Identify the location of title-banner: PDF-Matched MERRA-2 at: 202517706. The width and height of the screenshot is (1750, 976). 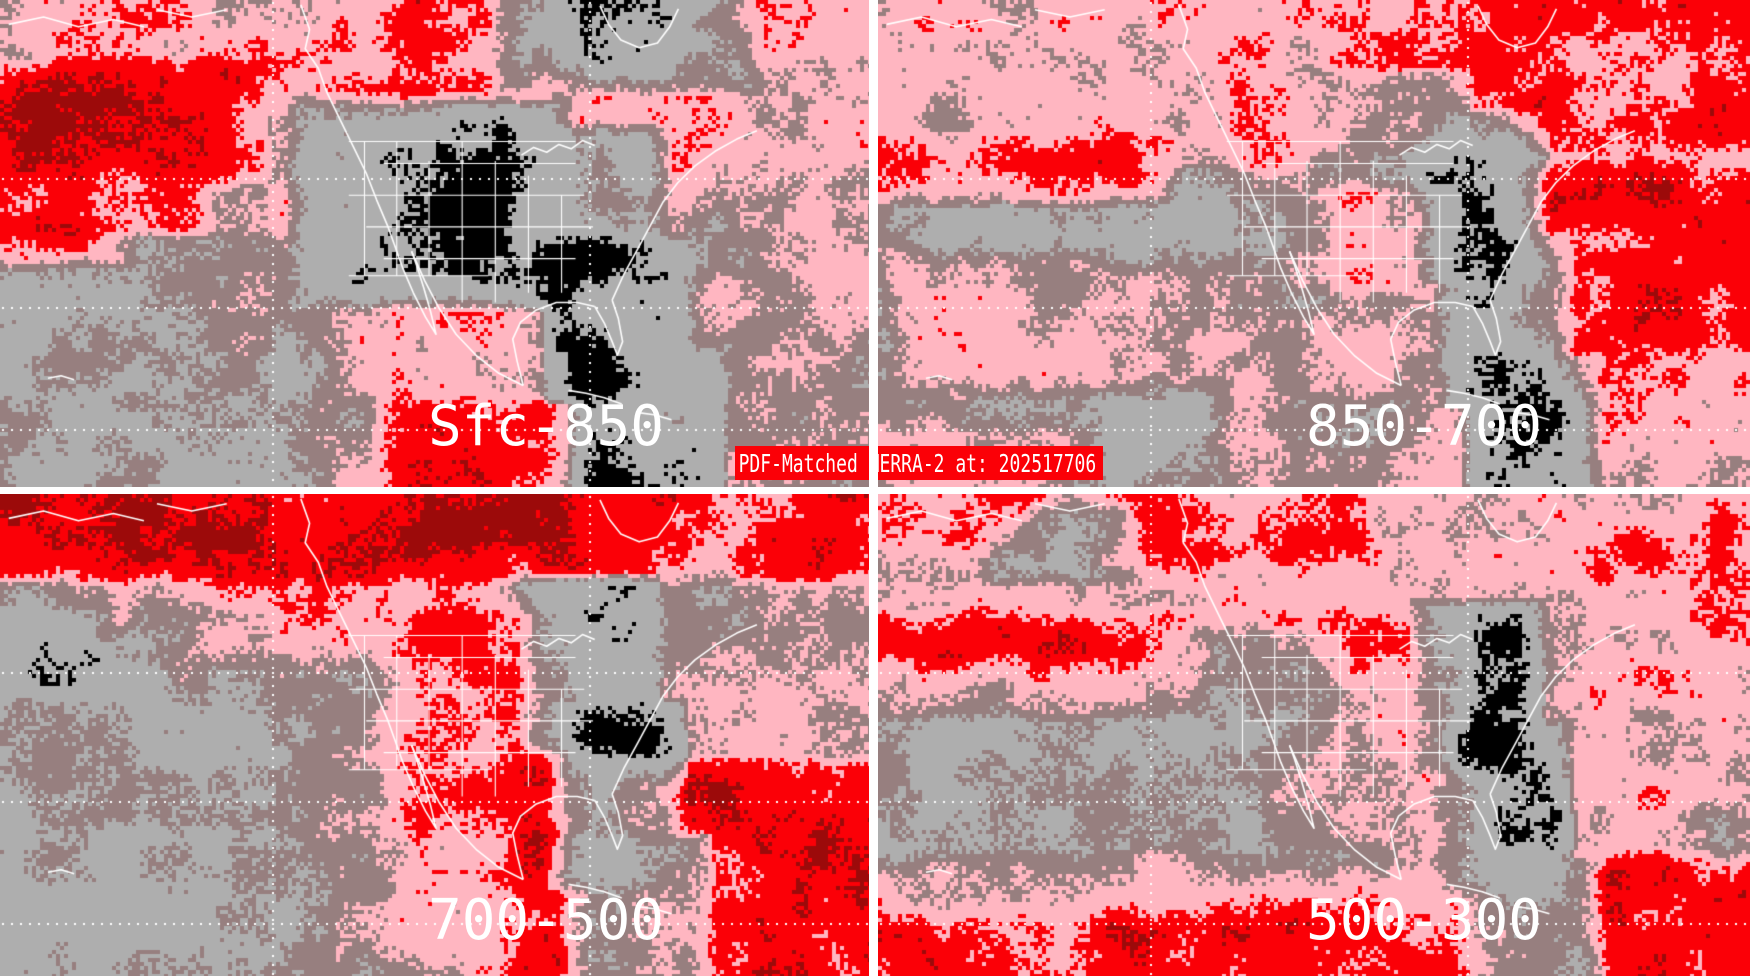
(919, 463).